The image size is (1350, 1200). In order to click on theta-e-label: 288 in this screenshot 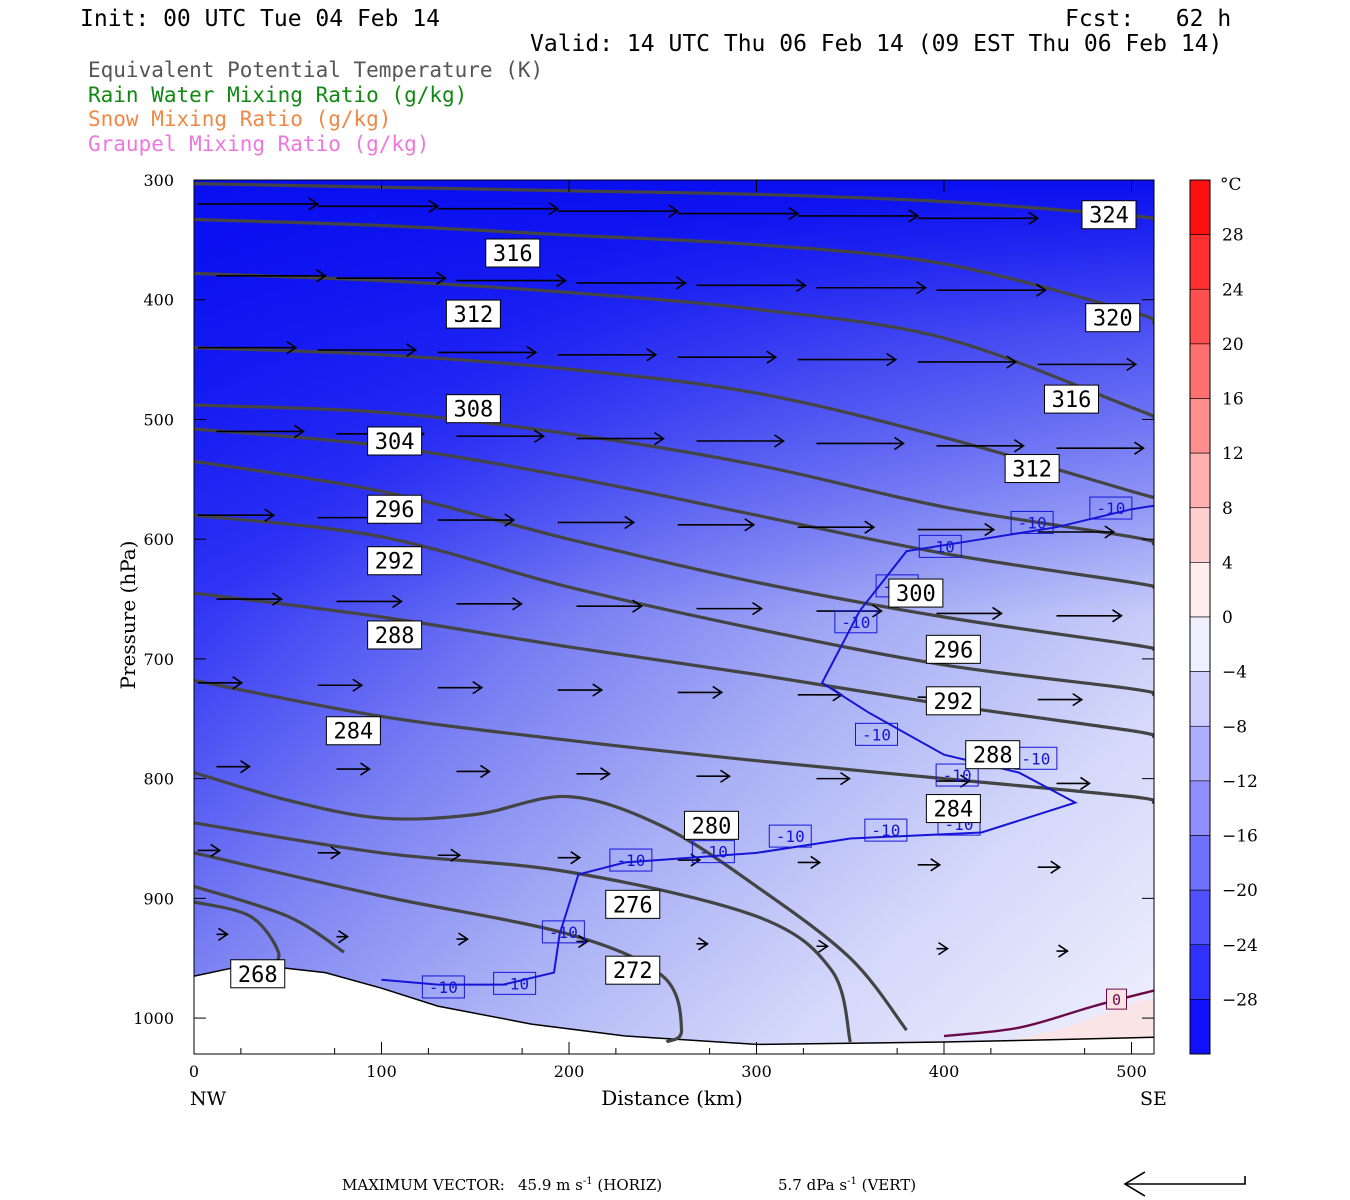, I will do `click(395, 636)`.